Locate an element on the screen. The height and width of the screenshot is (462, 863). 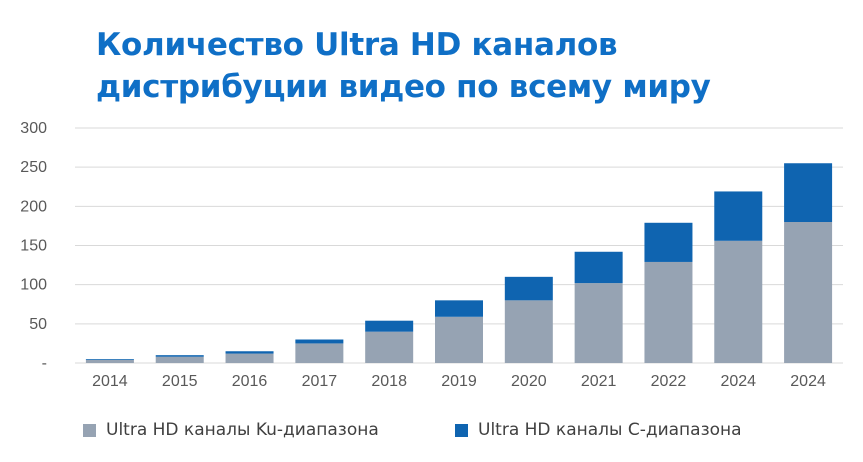
y-tick-label: 200 is located at coordinates (33, 206).